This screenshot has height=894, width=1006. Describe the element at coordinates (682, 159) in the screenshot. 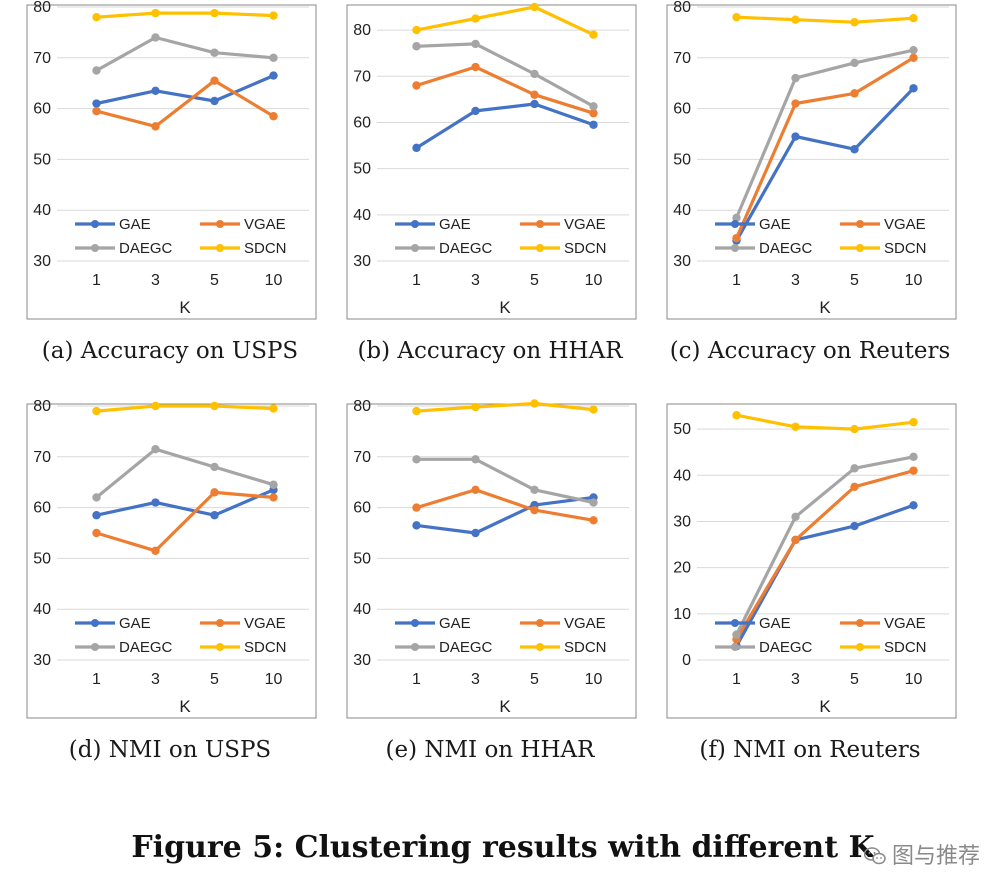

I see `y-tick-label: 50` at that location.